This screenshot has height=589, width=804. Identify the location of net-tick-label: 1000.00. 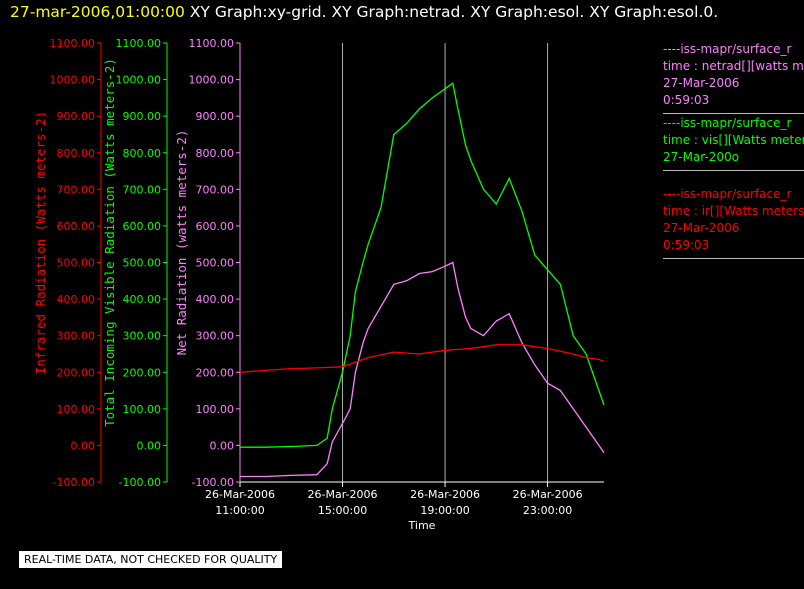
(212, 80).